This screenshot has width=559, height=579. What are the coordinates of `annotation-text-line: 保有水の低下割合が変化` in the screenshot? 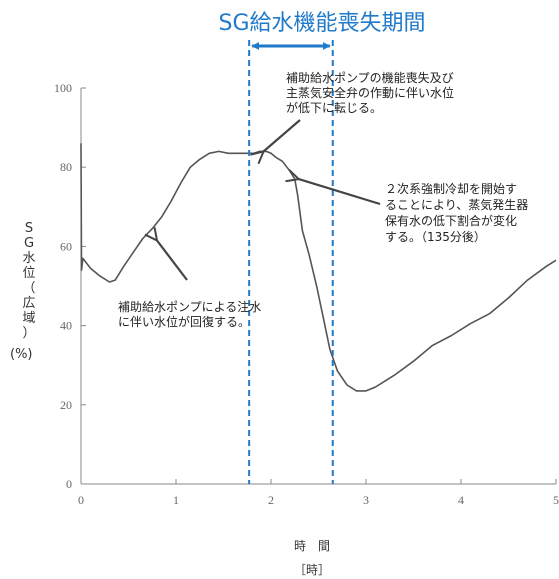 It's located at (451, 220).